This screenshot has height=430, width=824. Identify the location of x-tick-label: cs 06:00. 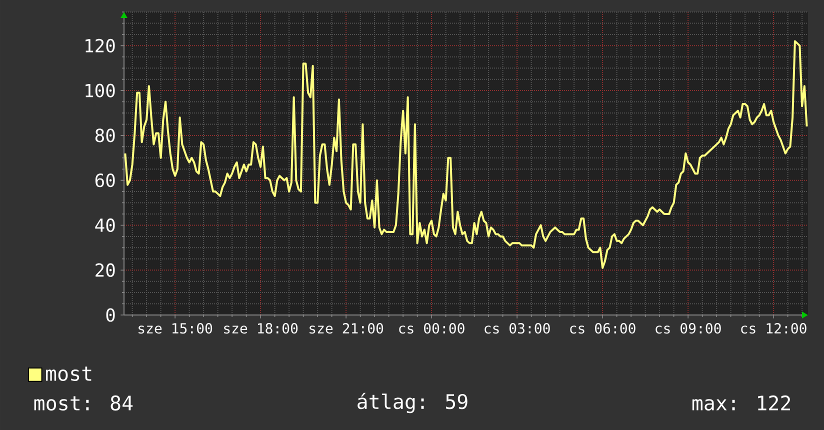
(603, 328).